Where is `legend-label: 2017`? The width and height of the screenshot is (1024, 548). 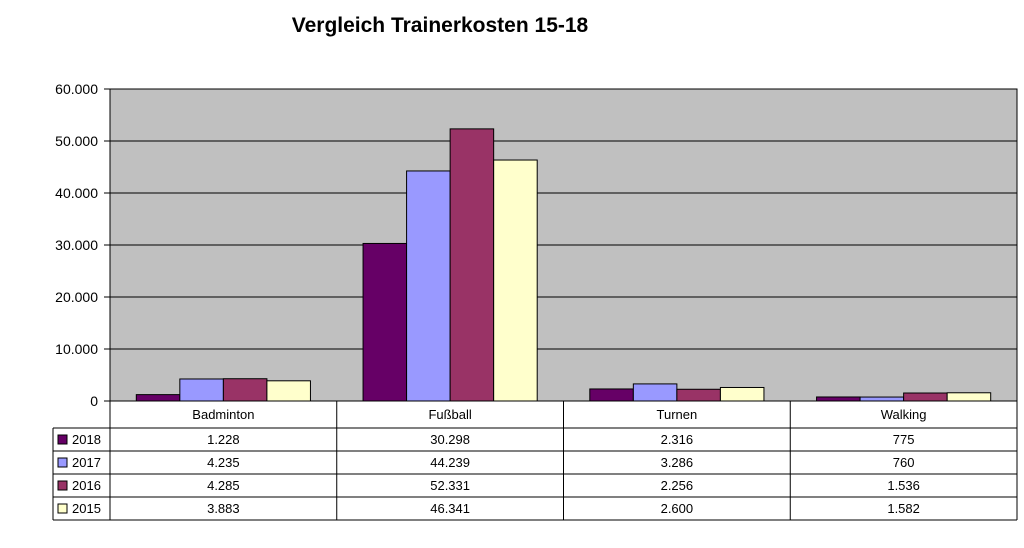 legend-label: 2017 is located at coordinates (86, 462).